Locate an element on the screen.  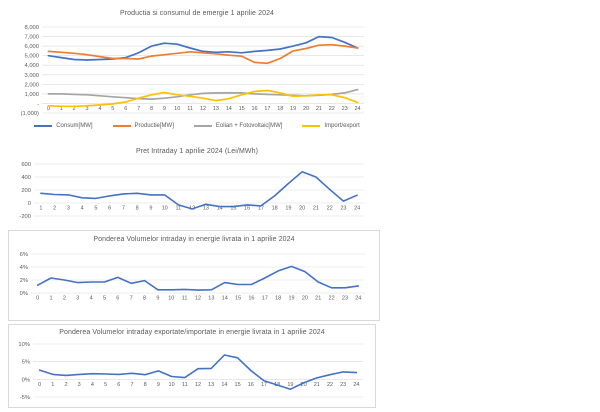
legend-item-import-export: Import/export is located at coordinates (331, 126).